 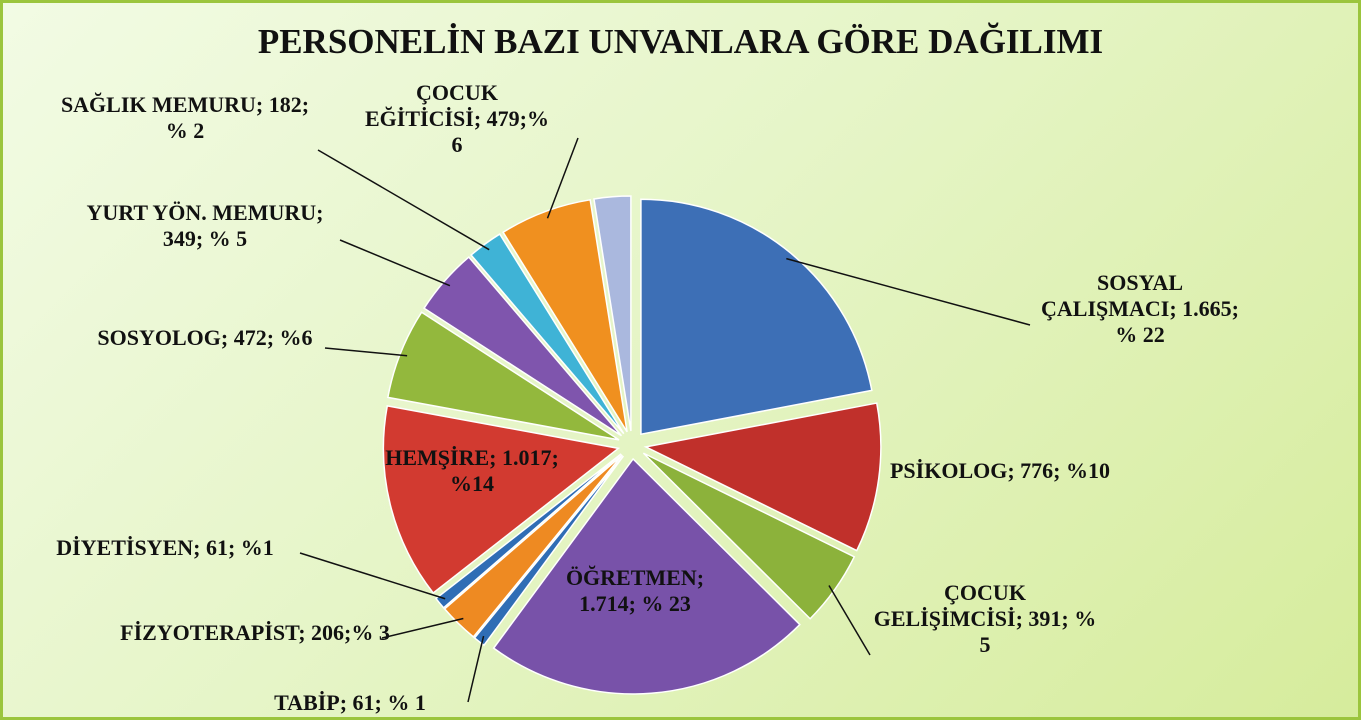 What do you see at coordinates (680, 41) in the screenshot?
I see `chart-title: PERSONELİN BAZI UNVANLARA GÖRE DAĞILIMI` at bounding box center [680, 41].